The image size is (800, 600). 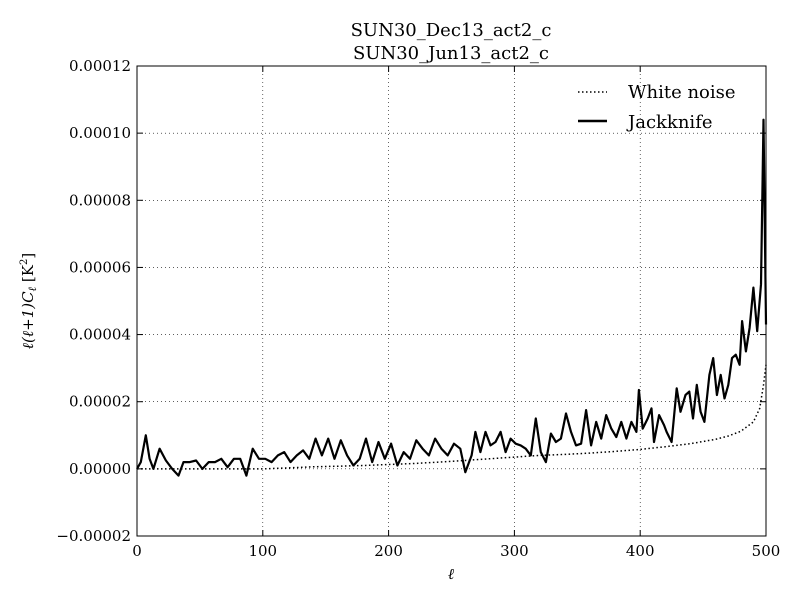 What do you see at coordinates (100, 66) in the screenshot?
I see `y-tick-label: 0.00012` at bounding box center [100, 66].